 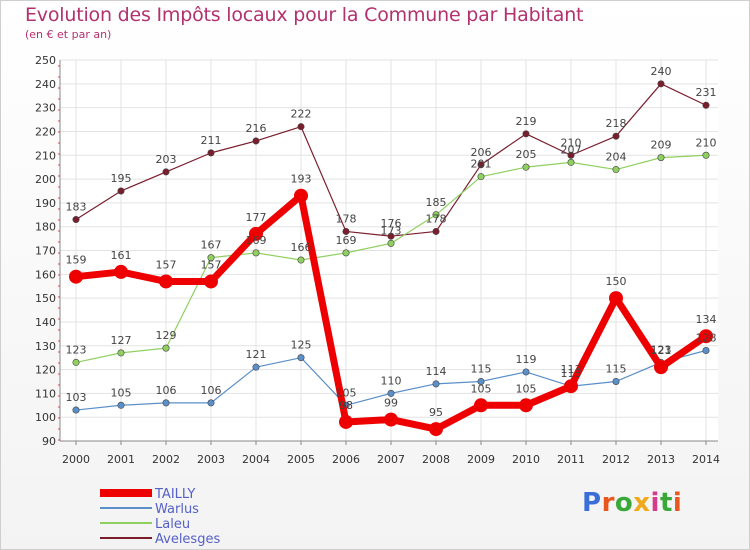 What do you see at coordinates (121, 255) in the screenshot?
I see `data-label-tailly: 161` at bounding box center [121, 255].